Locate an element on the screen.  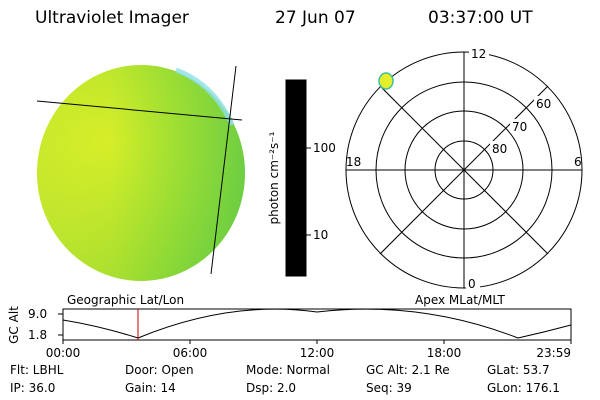
colorbar: 100 10 photon cm⁻²s⁻¹ is located at coordinates (301, 178).